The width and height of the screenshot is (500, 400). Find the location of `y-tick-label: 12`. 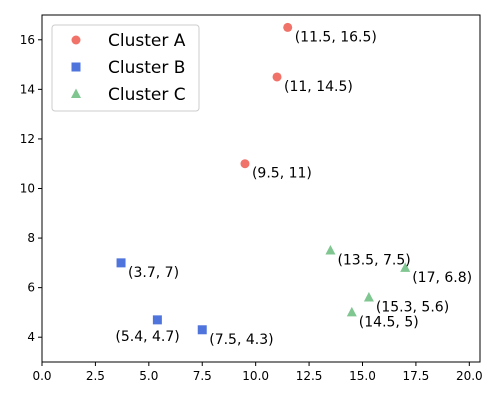

y-tick-label: 12 is located at coordinates (27, 139).